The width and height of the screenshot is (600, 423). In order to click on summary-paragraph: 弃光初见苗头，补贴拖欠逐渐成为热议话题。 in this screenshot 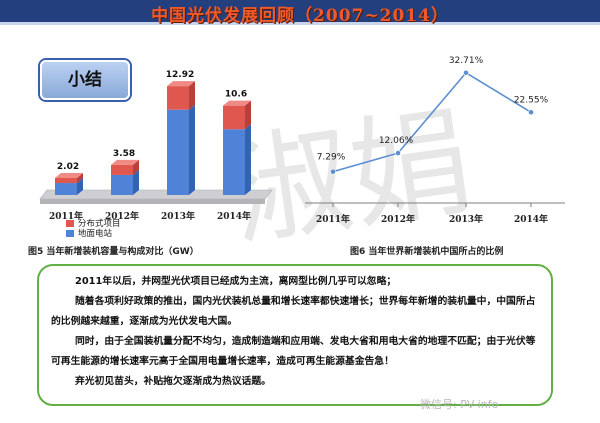, I will do `click(173, 381)`.